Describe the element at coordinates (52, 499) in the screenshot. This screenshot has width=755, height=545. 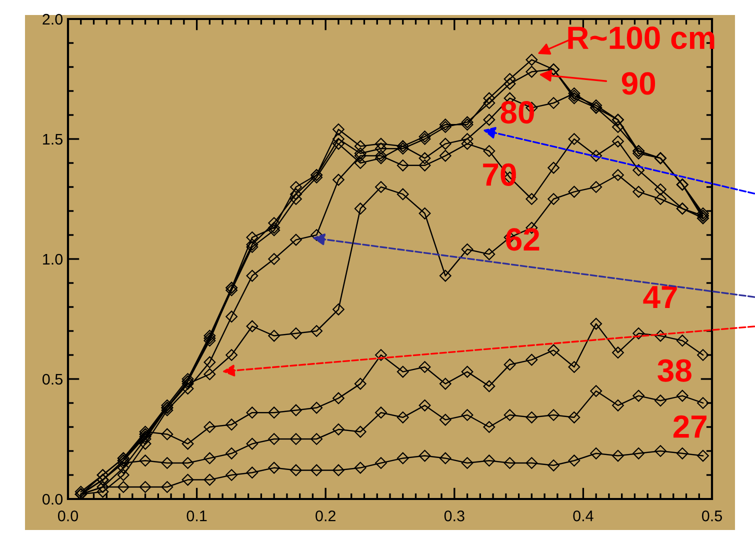
I see `y-tick-label: 0.0` at that location.